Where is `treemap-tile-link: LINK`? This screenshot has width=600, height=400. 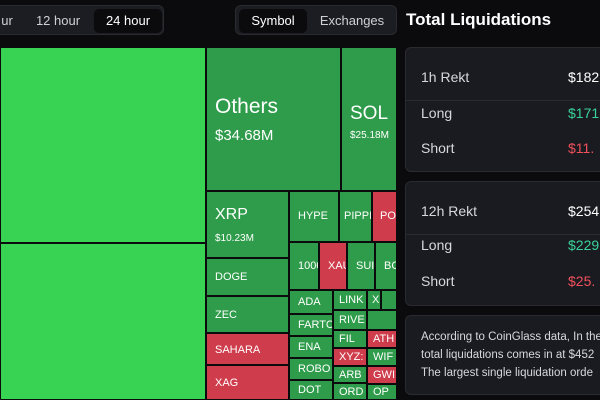 treemap-tile-link: LINK is located at coordinates (350, 300).